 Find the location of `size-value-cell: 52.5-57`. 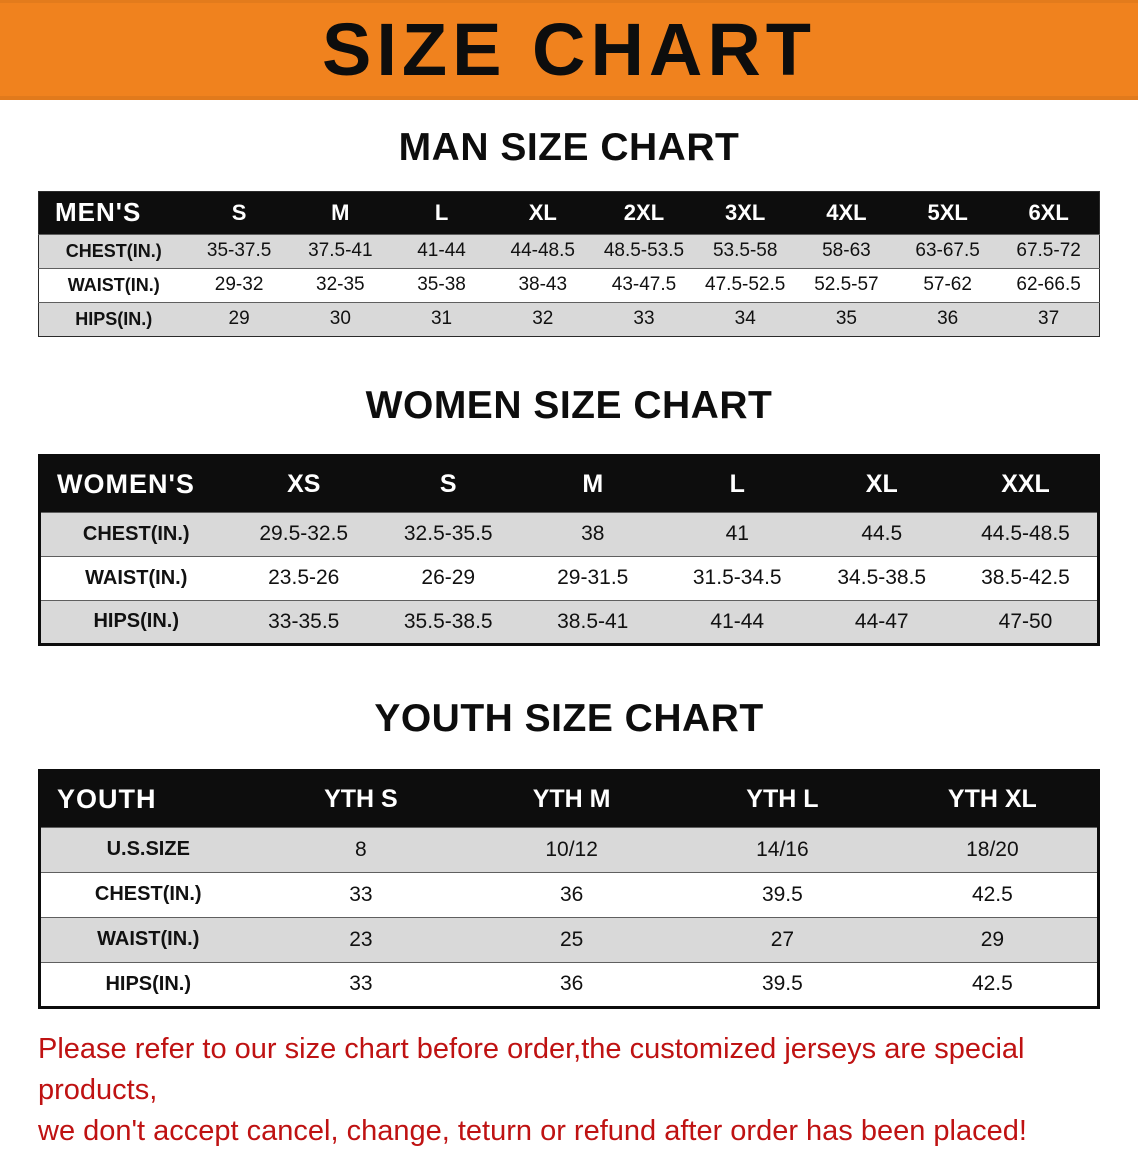

size-value-cell: 52.5-57 is located at coordinates (846, 285).